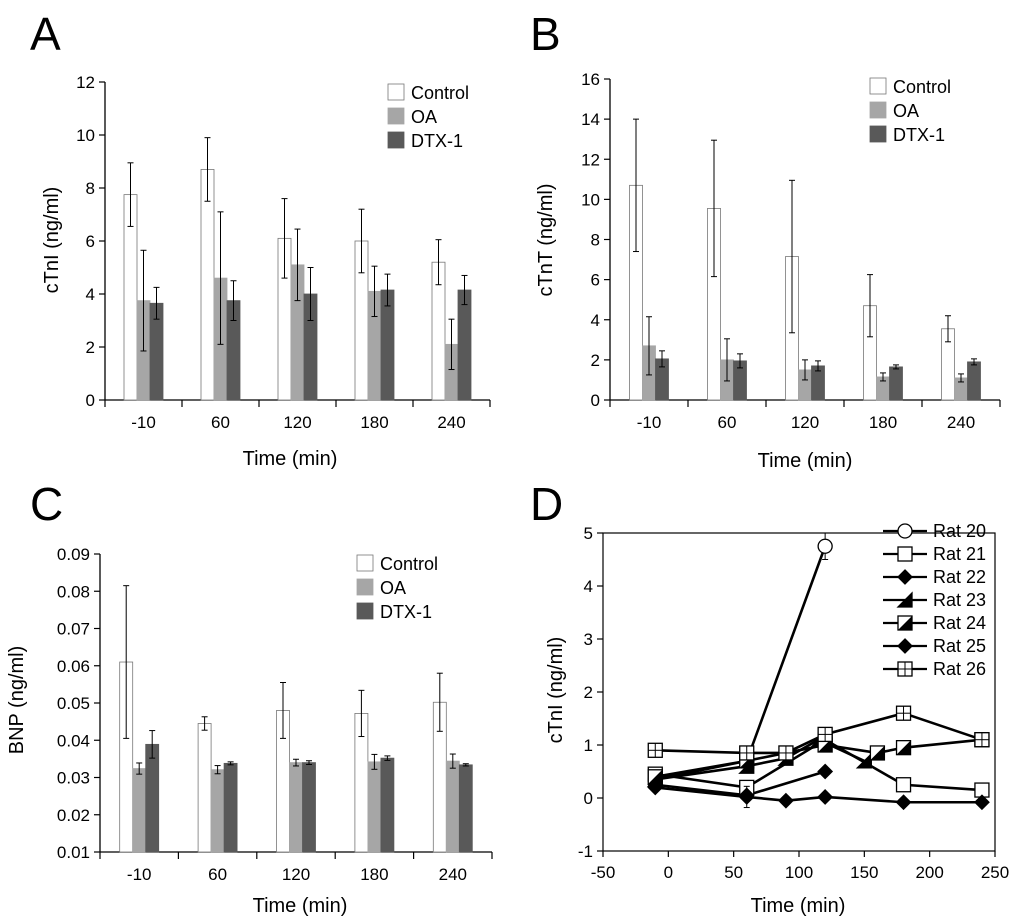  What do you see at coordinates (588, 692) in the screenshot?
I see `panel-d-y-tick-label: 2` at bounding box center [588, 692].